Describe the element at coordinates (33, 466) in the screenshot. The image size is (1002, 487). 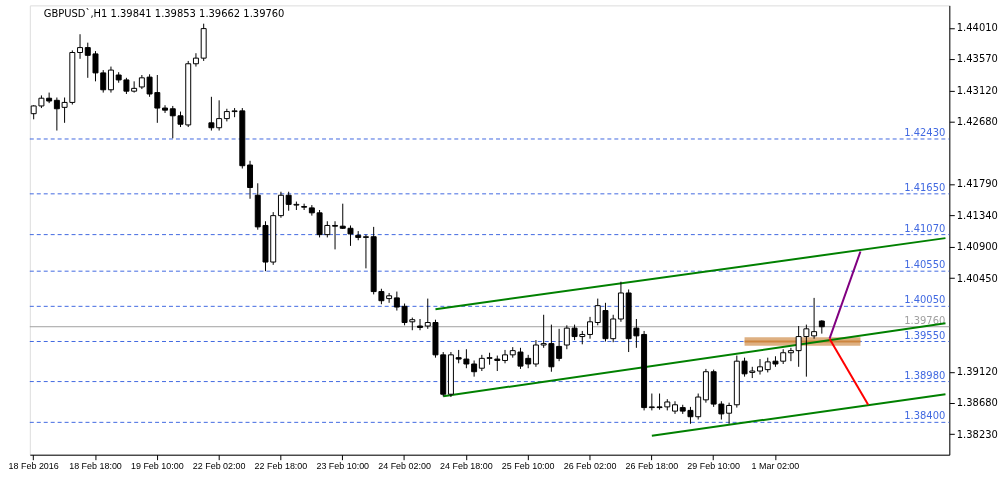
I see `x-tick-label: 18 Feb 2016` at that location.